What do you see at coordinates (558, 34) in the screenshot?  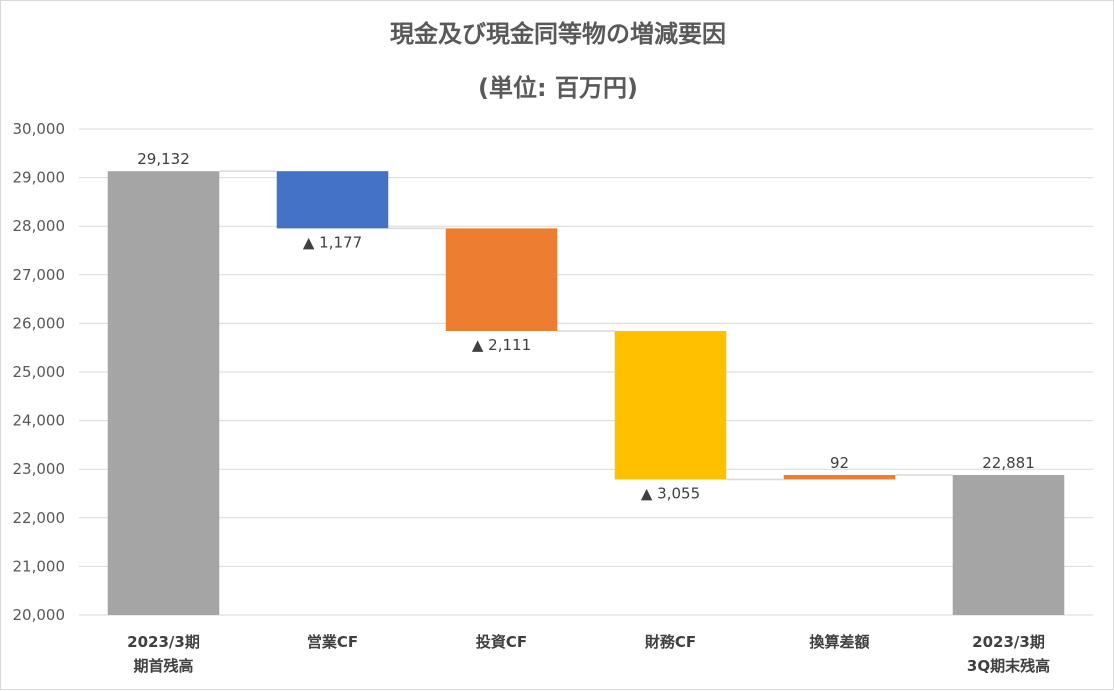 I see `chart-title: 現金及び現金同等物の増減要因` at bounding box center [558, 34].